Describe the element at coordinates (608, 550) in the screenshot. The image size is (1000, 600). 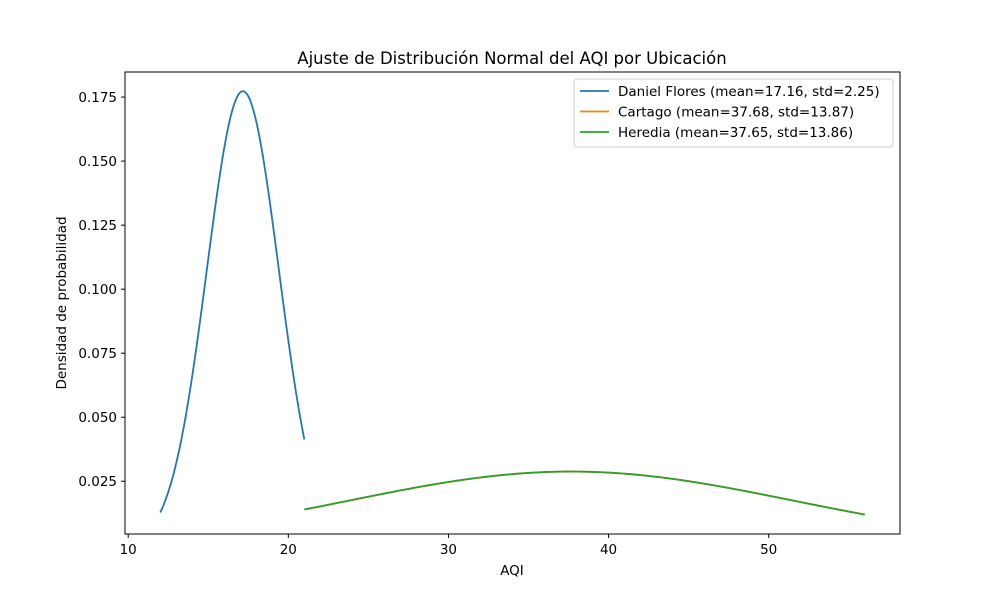
I see `x-tick-label: 40` at that location.